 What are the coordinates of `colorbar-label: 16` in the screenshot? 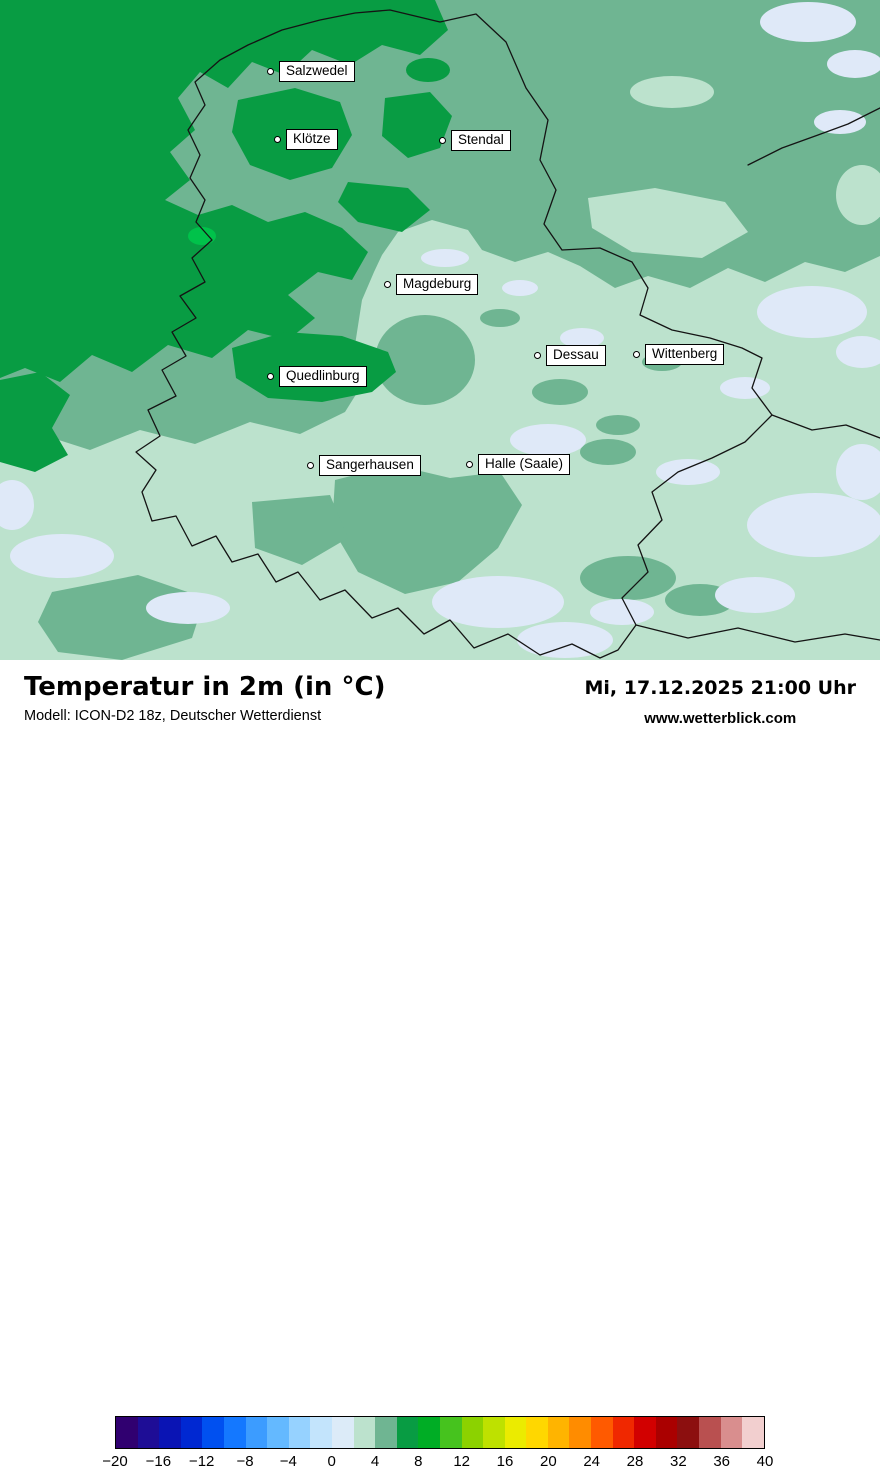 It's located at (505, 1461).